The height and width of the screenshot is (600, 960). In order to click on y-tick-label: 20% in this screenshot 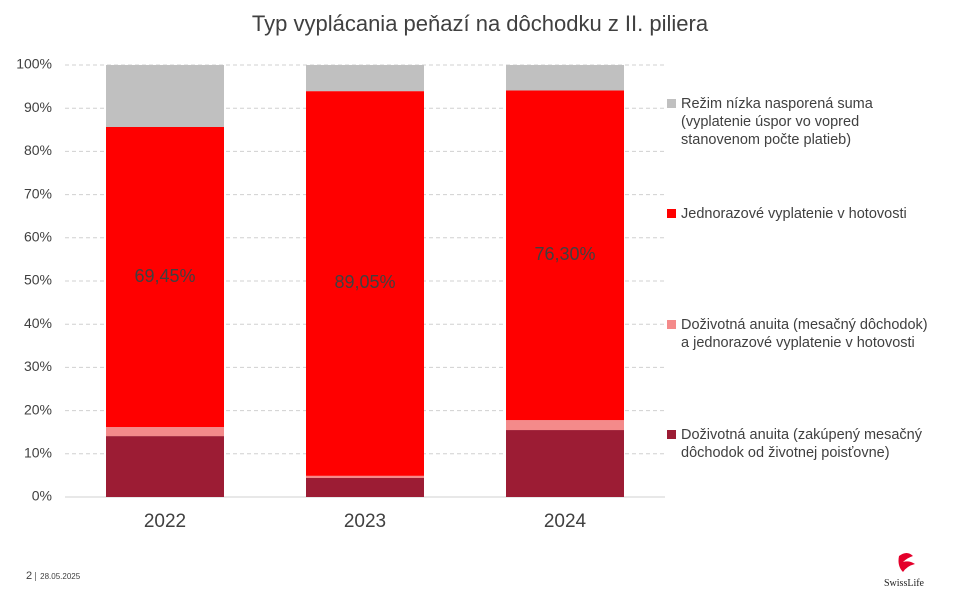, I will do `click(38, 409)`.